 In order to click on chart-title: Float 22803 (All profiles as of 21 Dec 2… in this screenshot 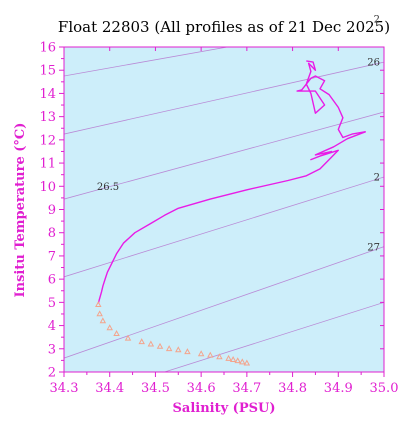, I will do `click(224, 27)`.